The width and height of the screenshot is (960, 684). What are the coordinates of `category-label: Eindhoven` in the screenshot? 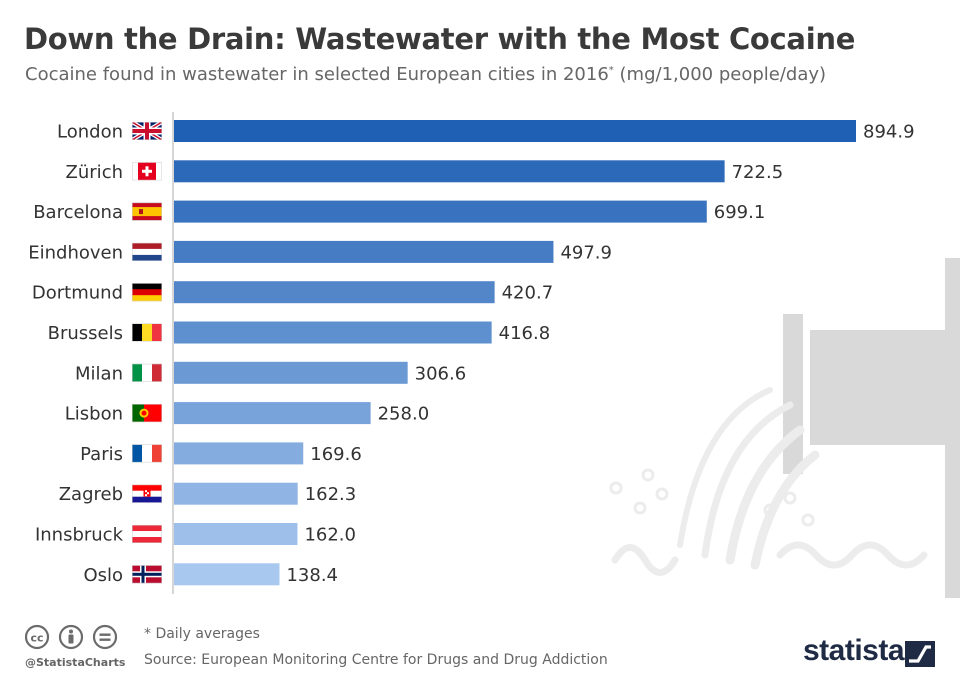 It's located at (75, 252).